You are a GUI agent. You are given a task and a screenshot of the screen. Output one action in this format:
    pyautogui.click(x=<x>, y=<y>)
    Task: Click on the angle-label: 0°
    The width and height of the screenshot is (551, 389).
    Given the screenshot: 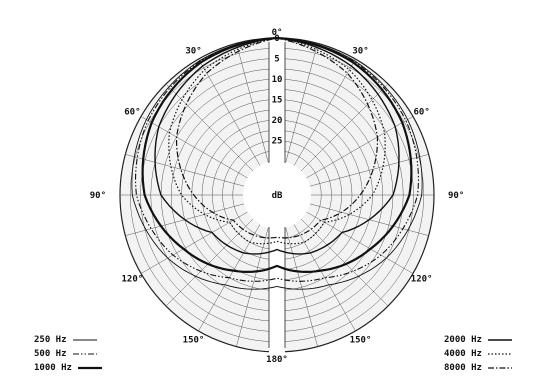 What is the action you would take?
    pyautogui.click(x=277, y=33)
    